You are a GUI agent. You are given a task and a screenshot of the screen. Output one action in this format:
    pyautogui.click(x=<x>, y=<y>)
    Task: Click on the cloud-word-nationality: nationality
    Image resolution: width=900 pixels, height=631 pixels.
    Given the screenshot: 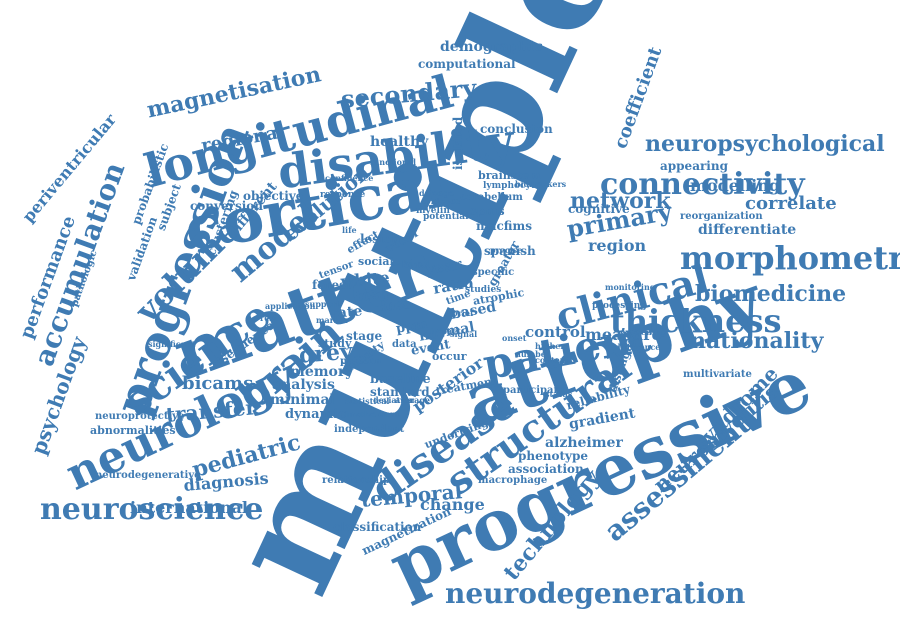 What is the action you would take?
    pyautogui.click(x=757, y=341)
    